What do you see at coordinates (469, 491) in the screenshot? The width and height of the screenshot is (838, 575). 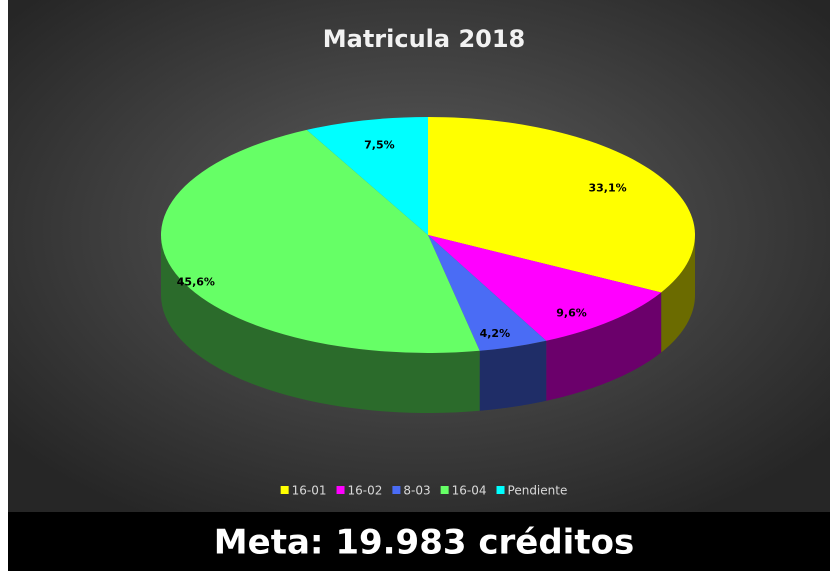 I see `legend-label: 16-04` at bounding box center [469, 491].